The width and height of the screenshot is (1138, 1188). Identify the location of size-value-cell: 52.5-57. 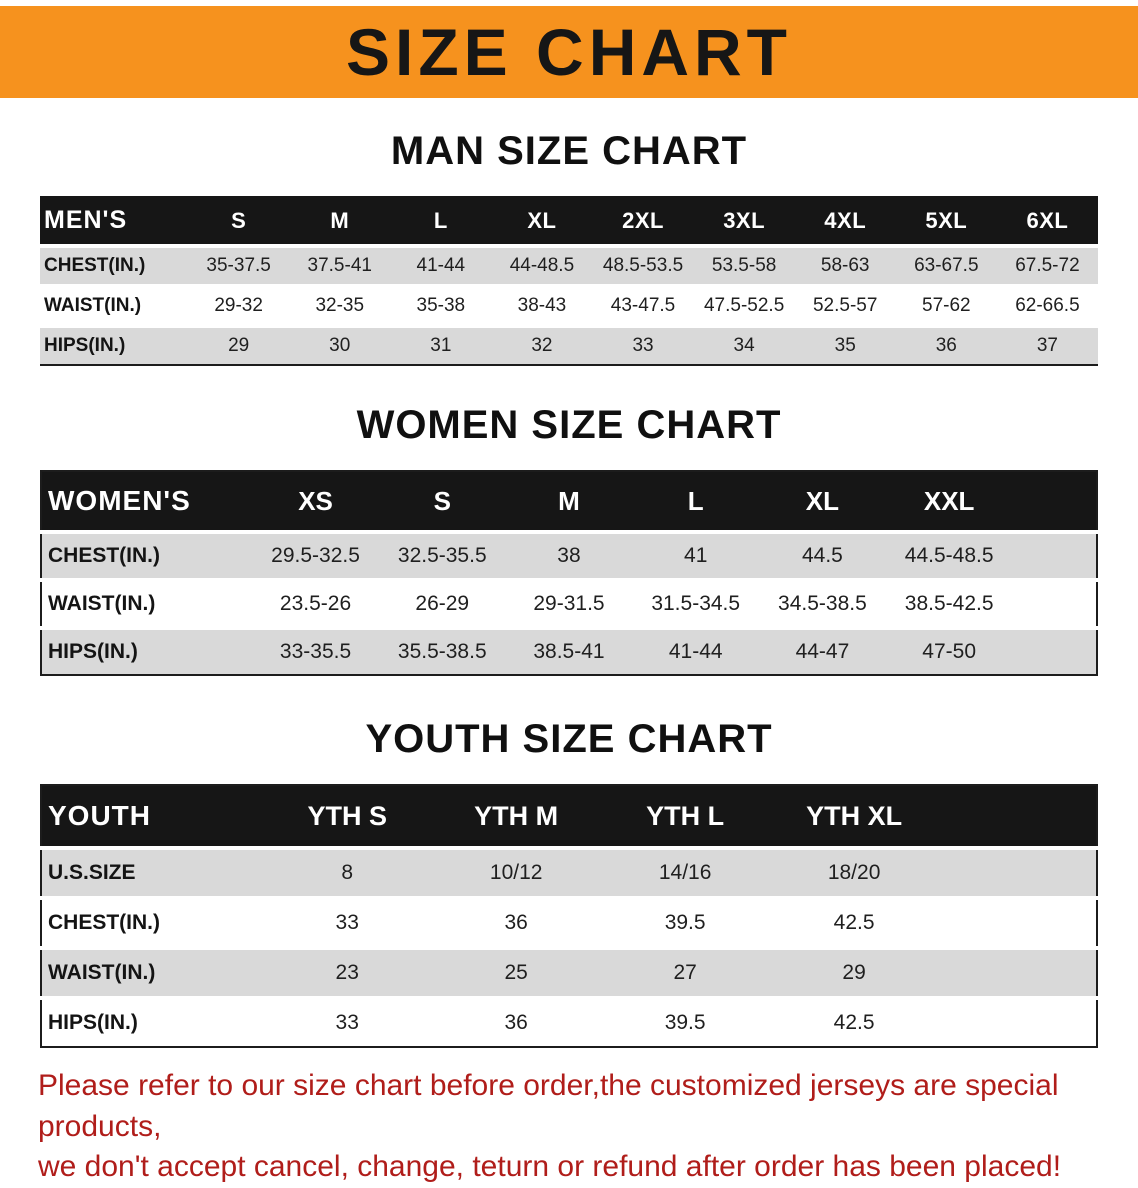
(845, 306).